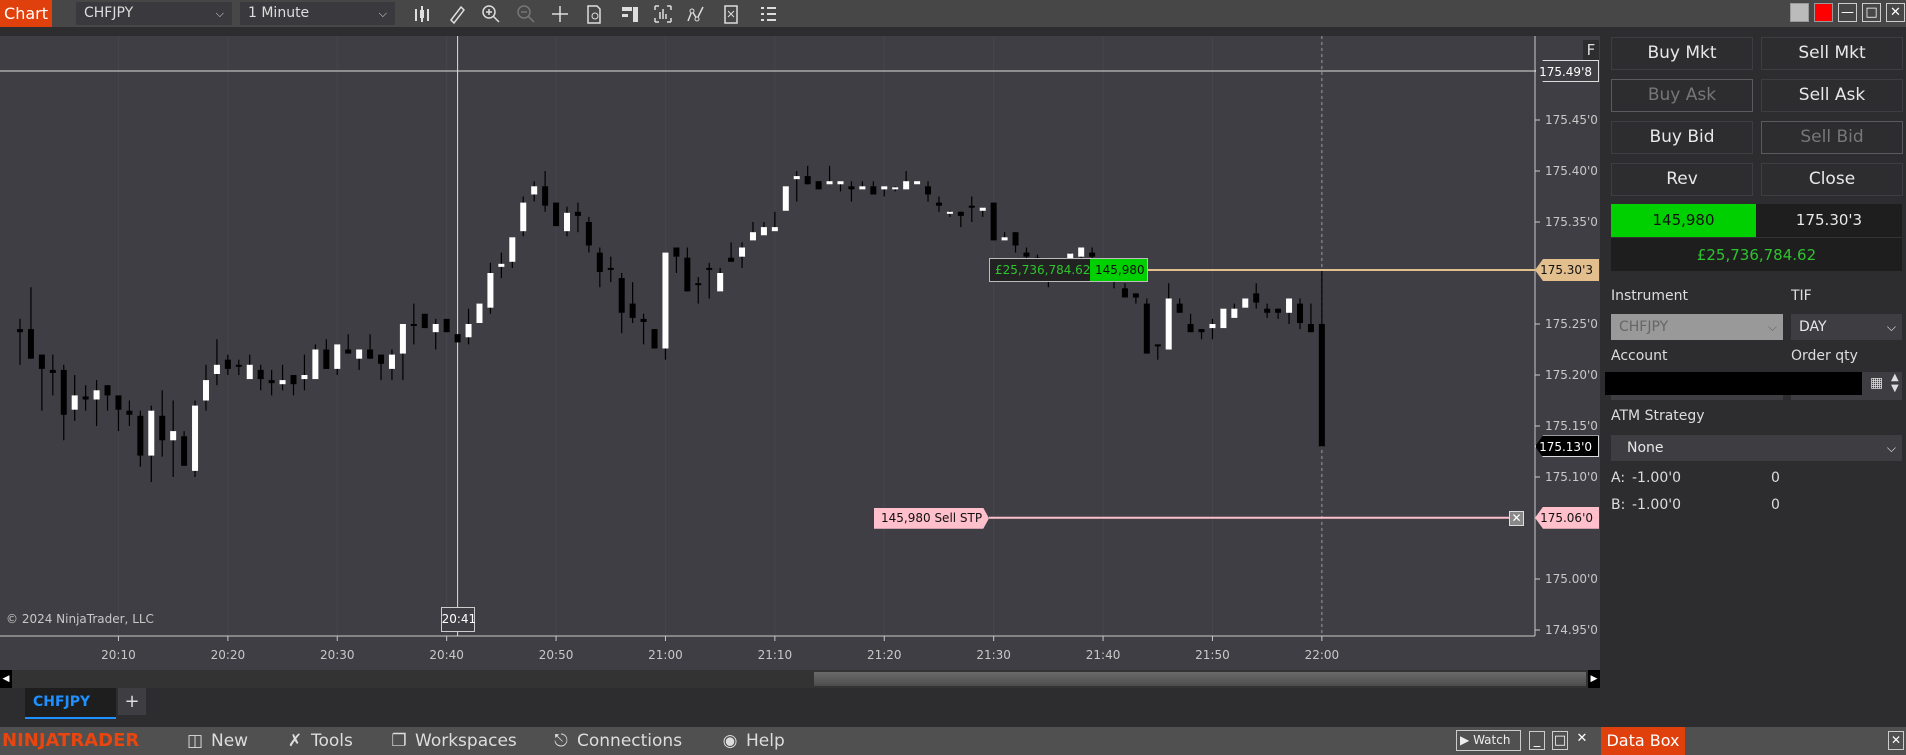 This screenshot has width=1906, height=755. Describe the element at coordinates (1465, 740) in the screenshot. I see `watch-icon: ▶` at that location.